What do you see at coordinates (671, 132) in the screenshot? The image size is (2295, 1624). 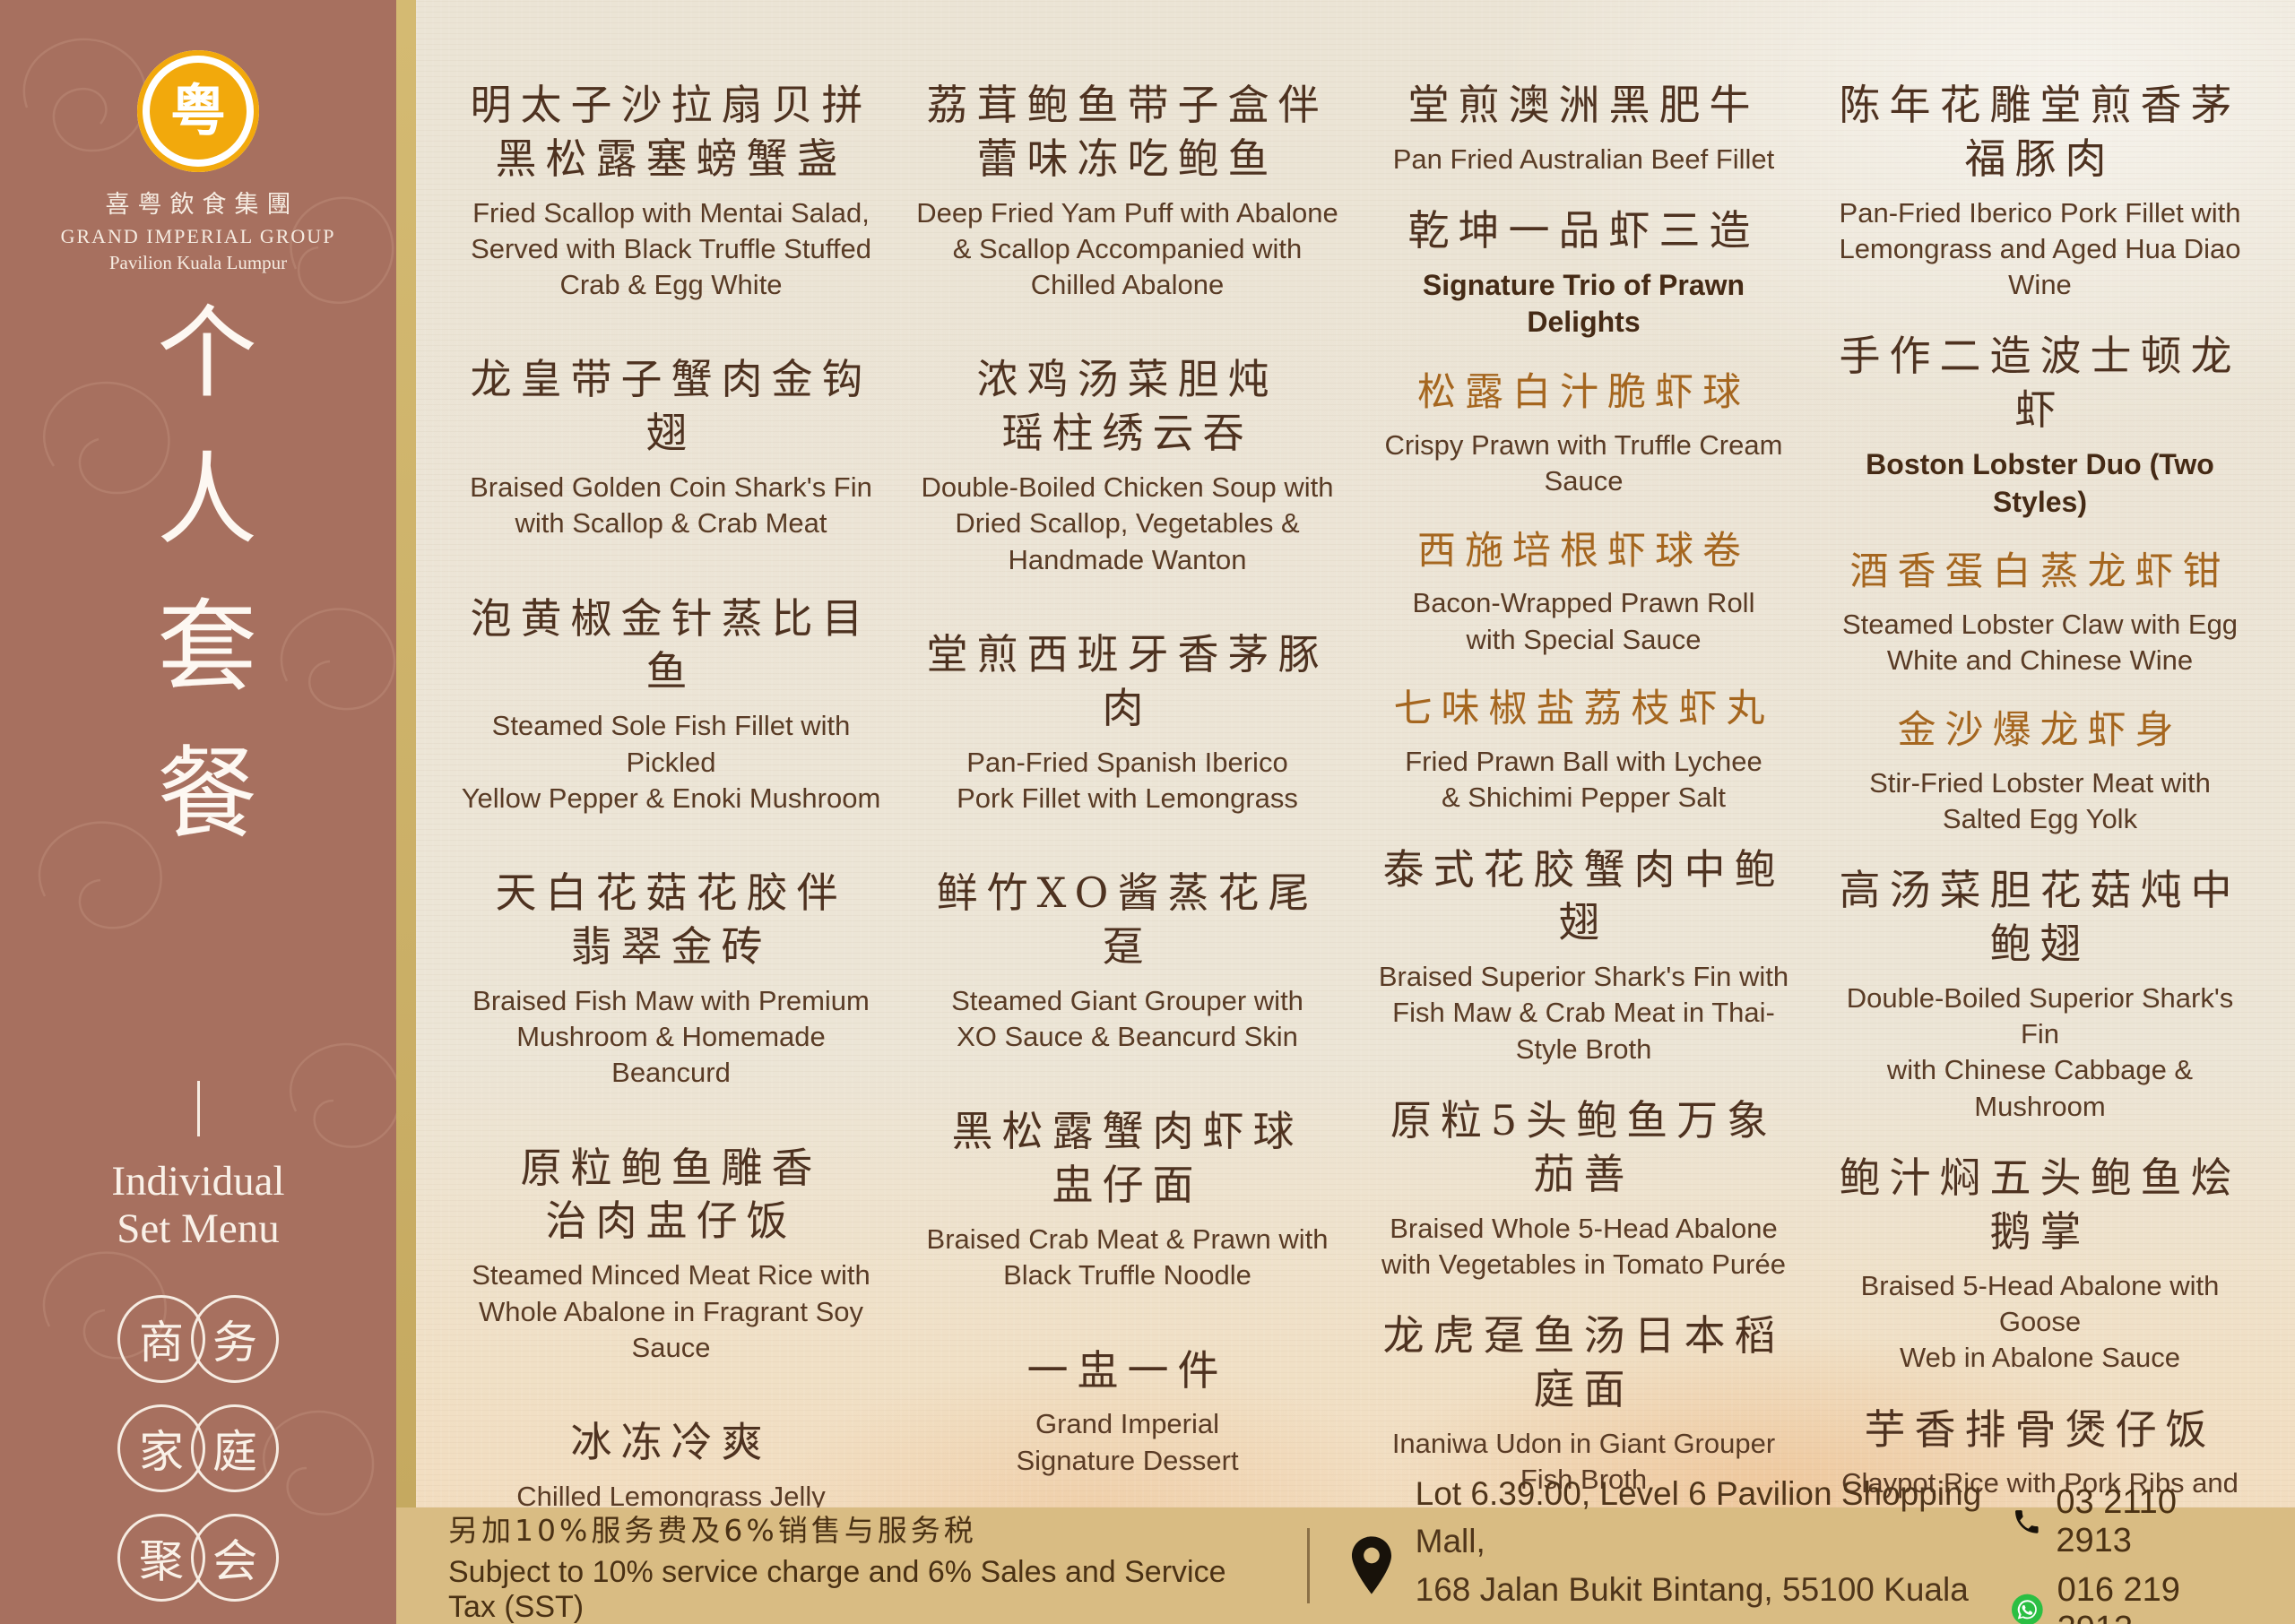 I see `dish-name-zh: 明太子沙拉扇贝拼 黑松露塞螃蟹盏` at bounding box center [671, 132].